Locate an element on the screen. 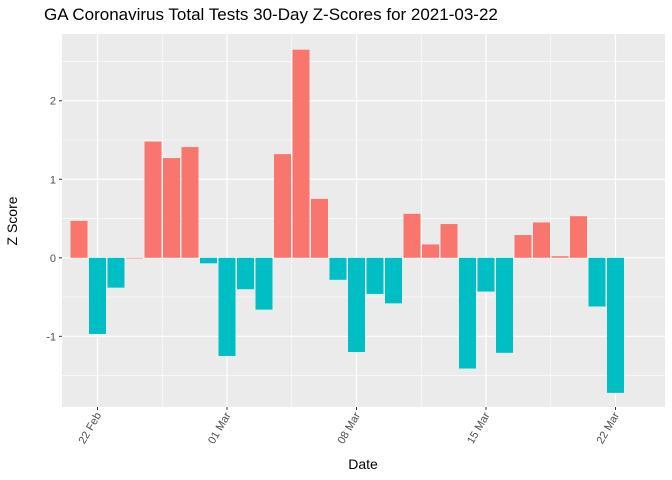 Image resolution: width=672 pixels, height=480 pixels. y-tick-label: 2 is located at coordinates (53, 102).